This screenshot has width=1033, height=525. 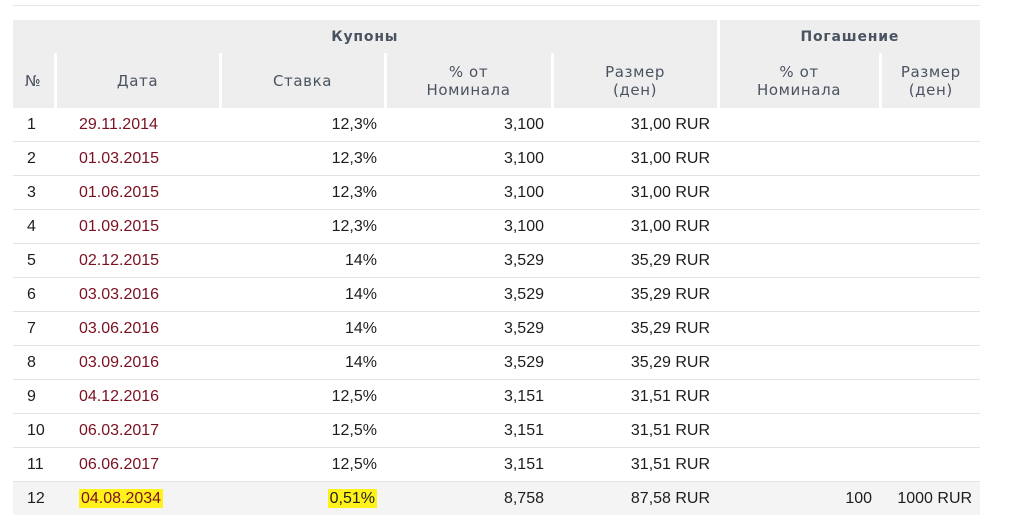 What do you see at coordinates (302, 498) in the screenshot?
I see `cell-rate: 0,51%` at bounding box center [302, 498].